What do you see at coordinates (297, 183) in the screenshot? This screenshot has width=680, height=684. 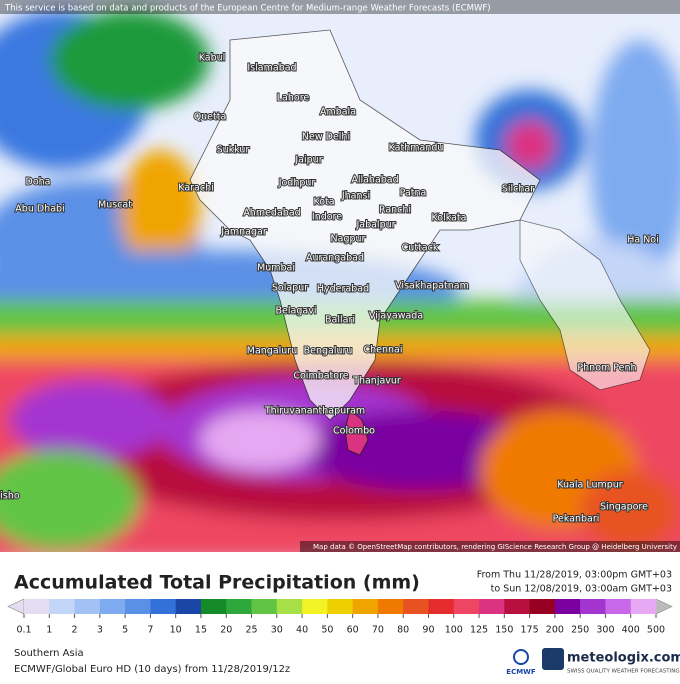 I see `city-label: Jodhpur` at bounding box center [297, 183].